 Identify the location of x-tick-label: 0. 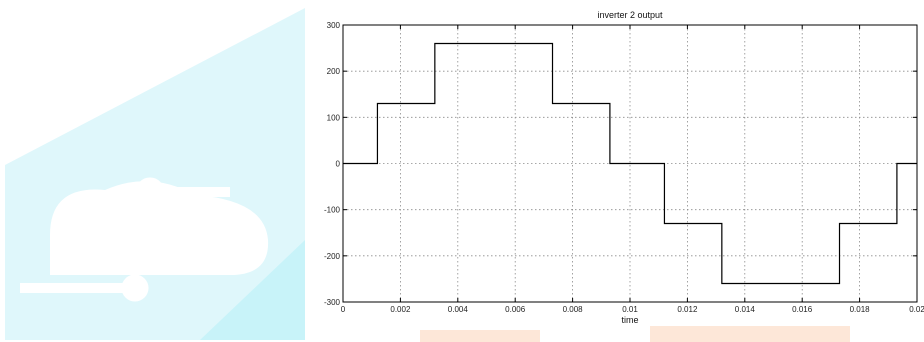
(343, 309).